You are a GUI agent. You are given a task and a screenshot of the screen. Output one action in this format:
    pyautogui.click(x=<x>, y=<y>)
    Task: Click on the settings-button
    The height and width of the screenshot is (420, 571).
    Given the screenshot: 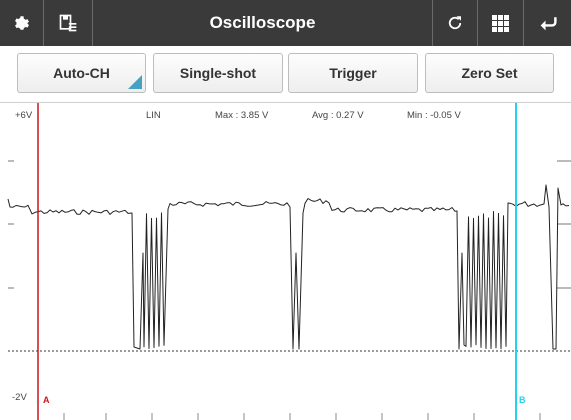 What is the action you would take?
    pyautogui.click(x=22, y=23)
    